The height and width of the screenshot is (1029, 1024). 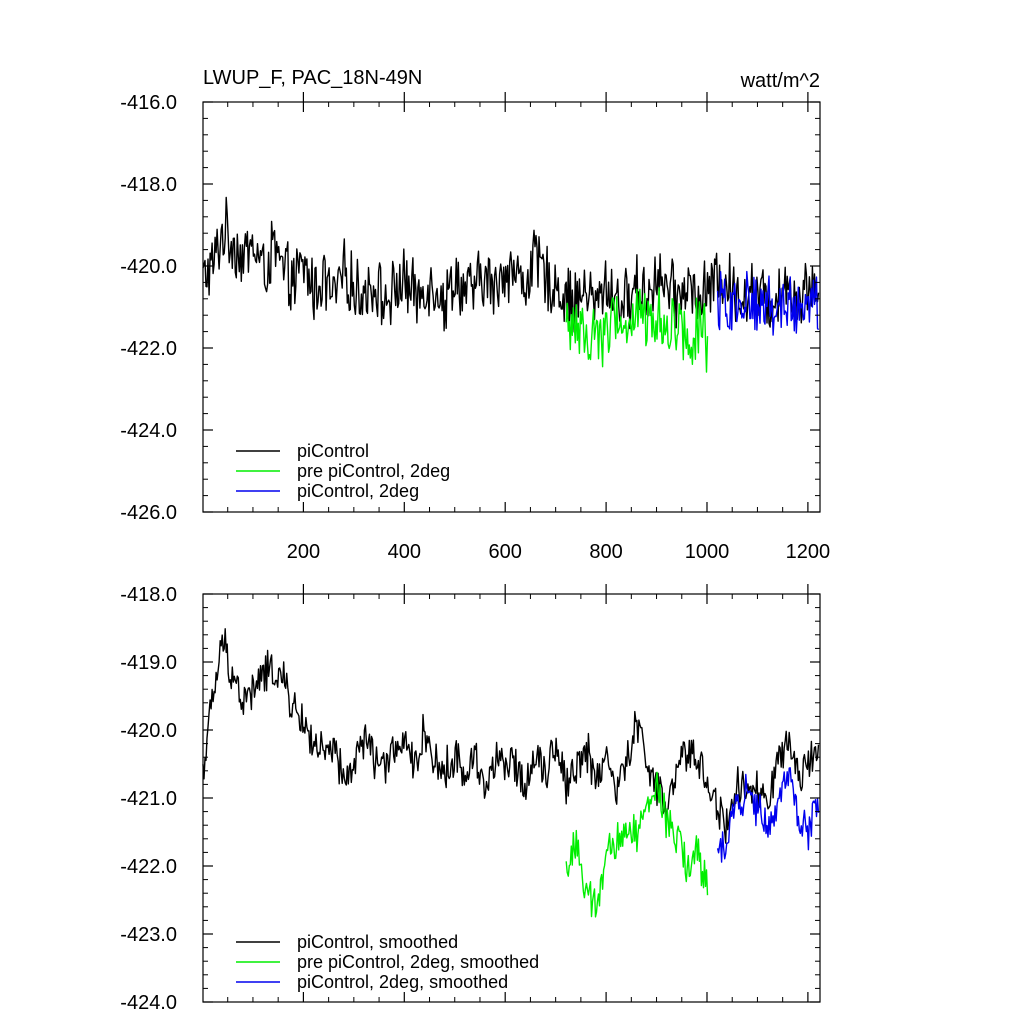 What do you see at coordinates (148, 103) in the screenshot?
I see `y-tick-label: -416.0` at bounding box center [148, 103].